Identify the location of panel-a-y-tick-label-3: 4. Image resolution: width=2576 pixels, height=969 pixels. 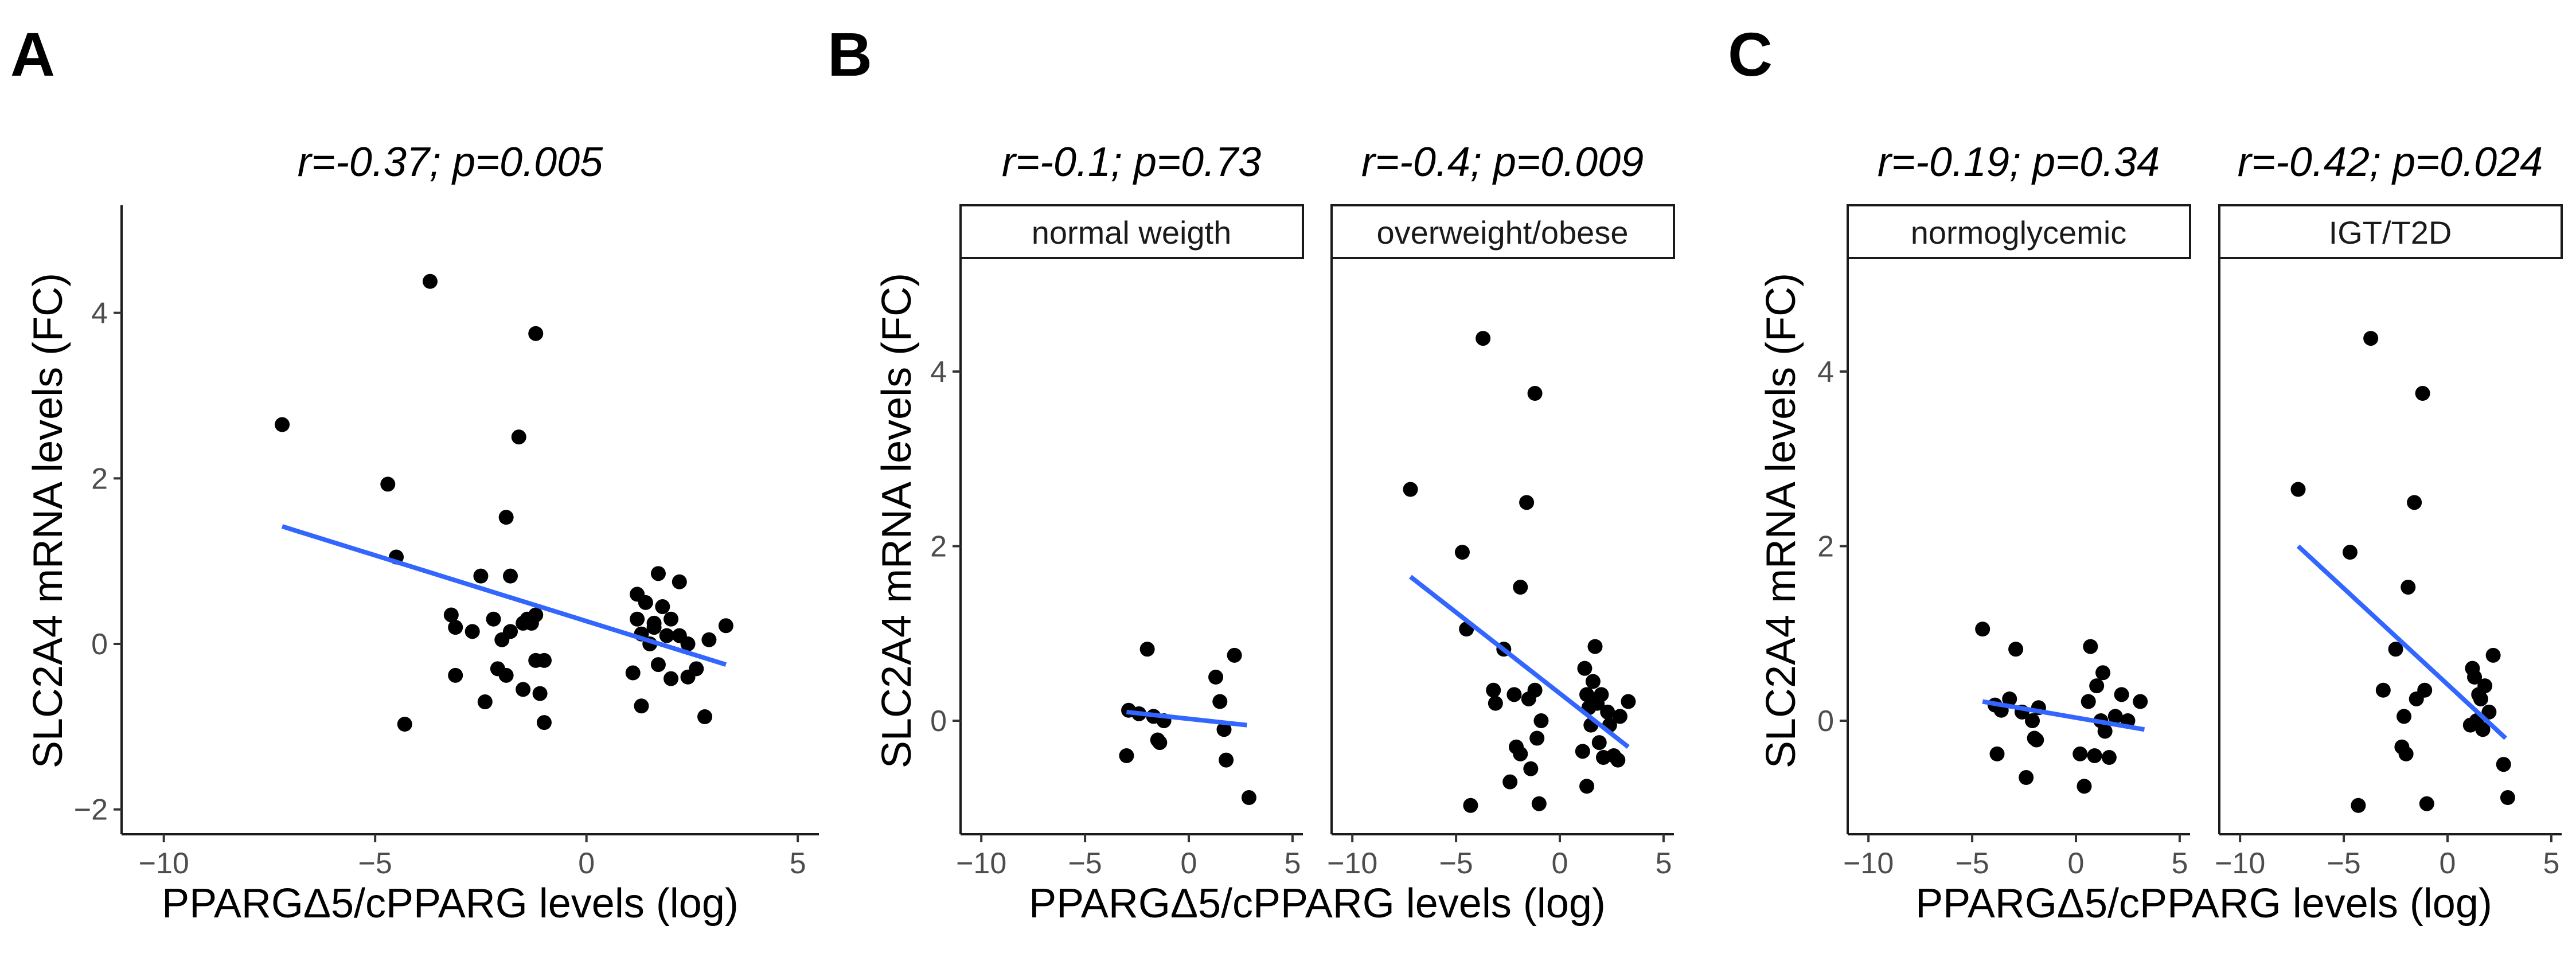
(100, 313).